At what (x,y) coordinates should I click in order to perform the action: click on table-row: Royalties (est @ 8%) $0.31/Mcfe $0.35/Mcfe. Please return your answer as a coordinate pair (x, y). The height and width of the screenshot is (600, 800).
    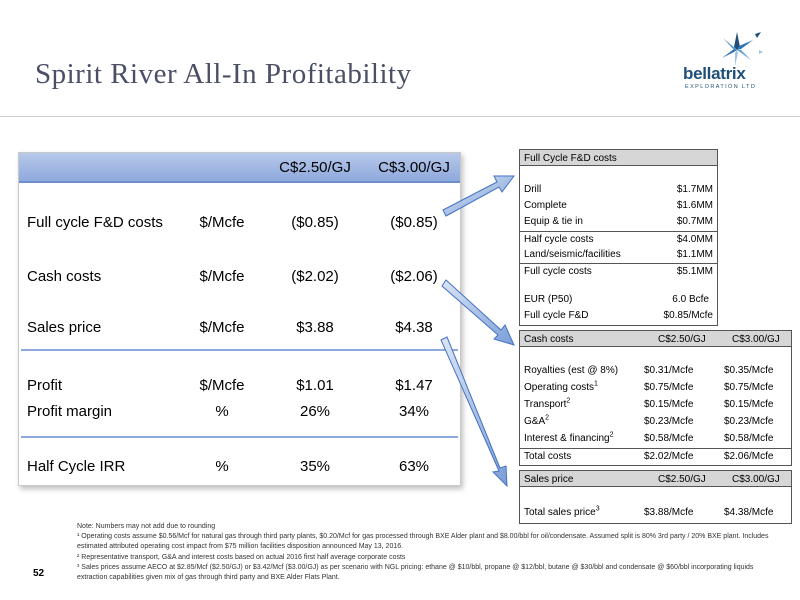
    Looking at the image, I should click on (655, 371).